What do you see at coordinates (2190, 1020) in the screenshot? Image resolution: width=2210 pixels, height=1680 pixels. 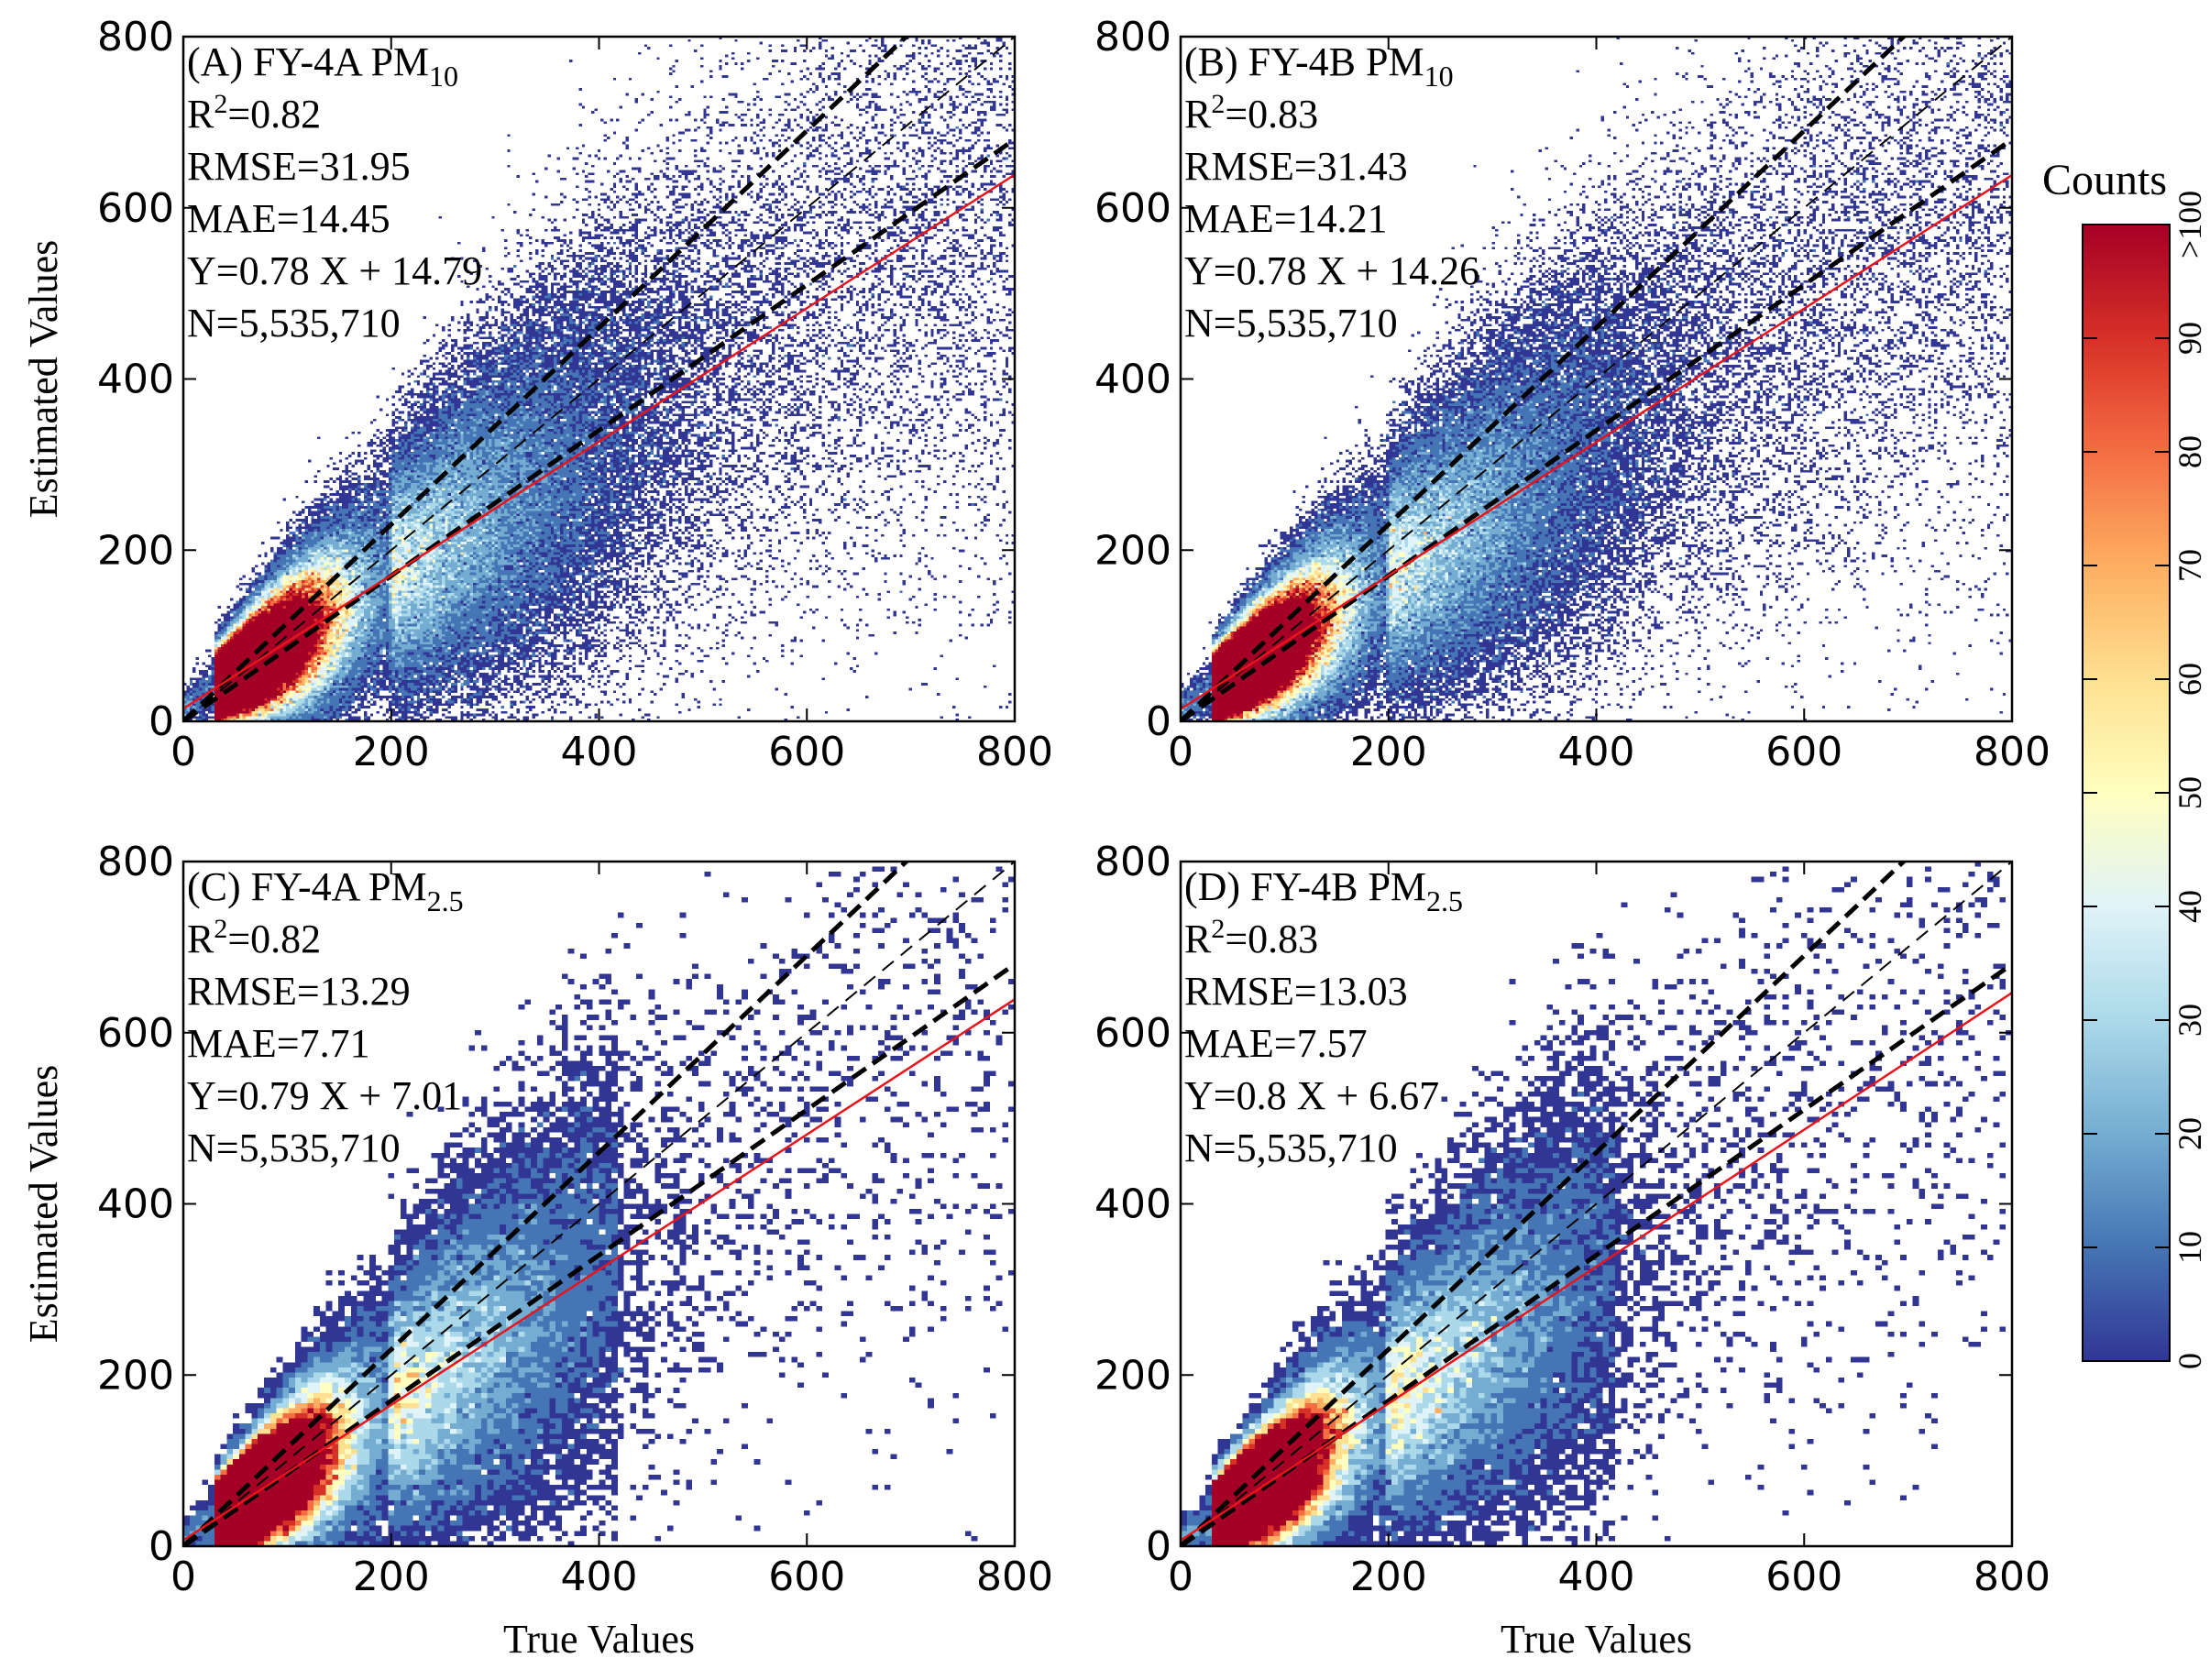 I see `colorbar-tick-label: 30` at bounding box center [2190, 1020].